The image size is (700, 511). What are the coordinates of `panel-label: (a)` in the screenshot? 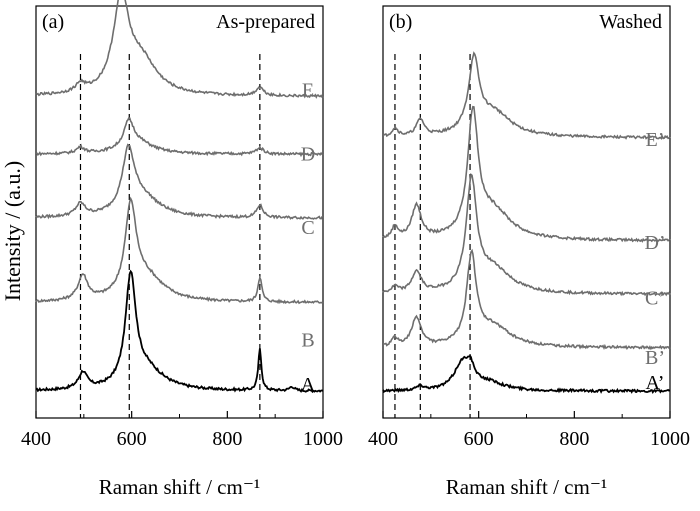 It's located at (53, 22).